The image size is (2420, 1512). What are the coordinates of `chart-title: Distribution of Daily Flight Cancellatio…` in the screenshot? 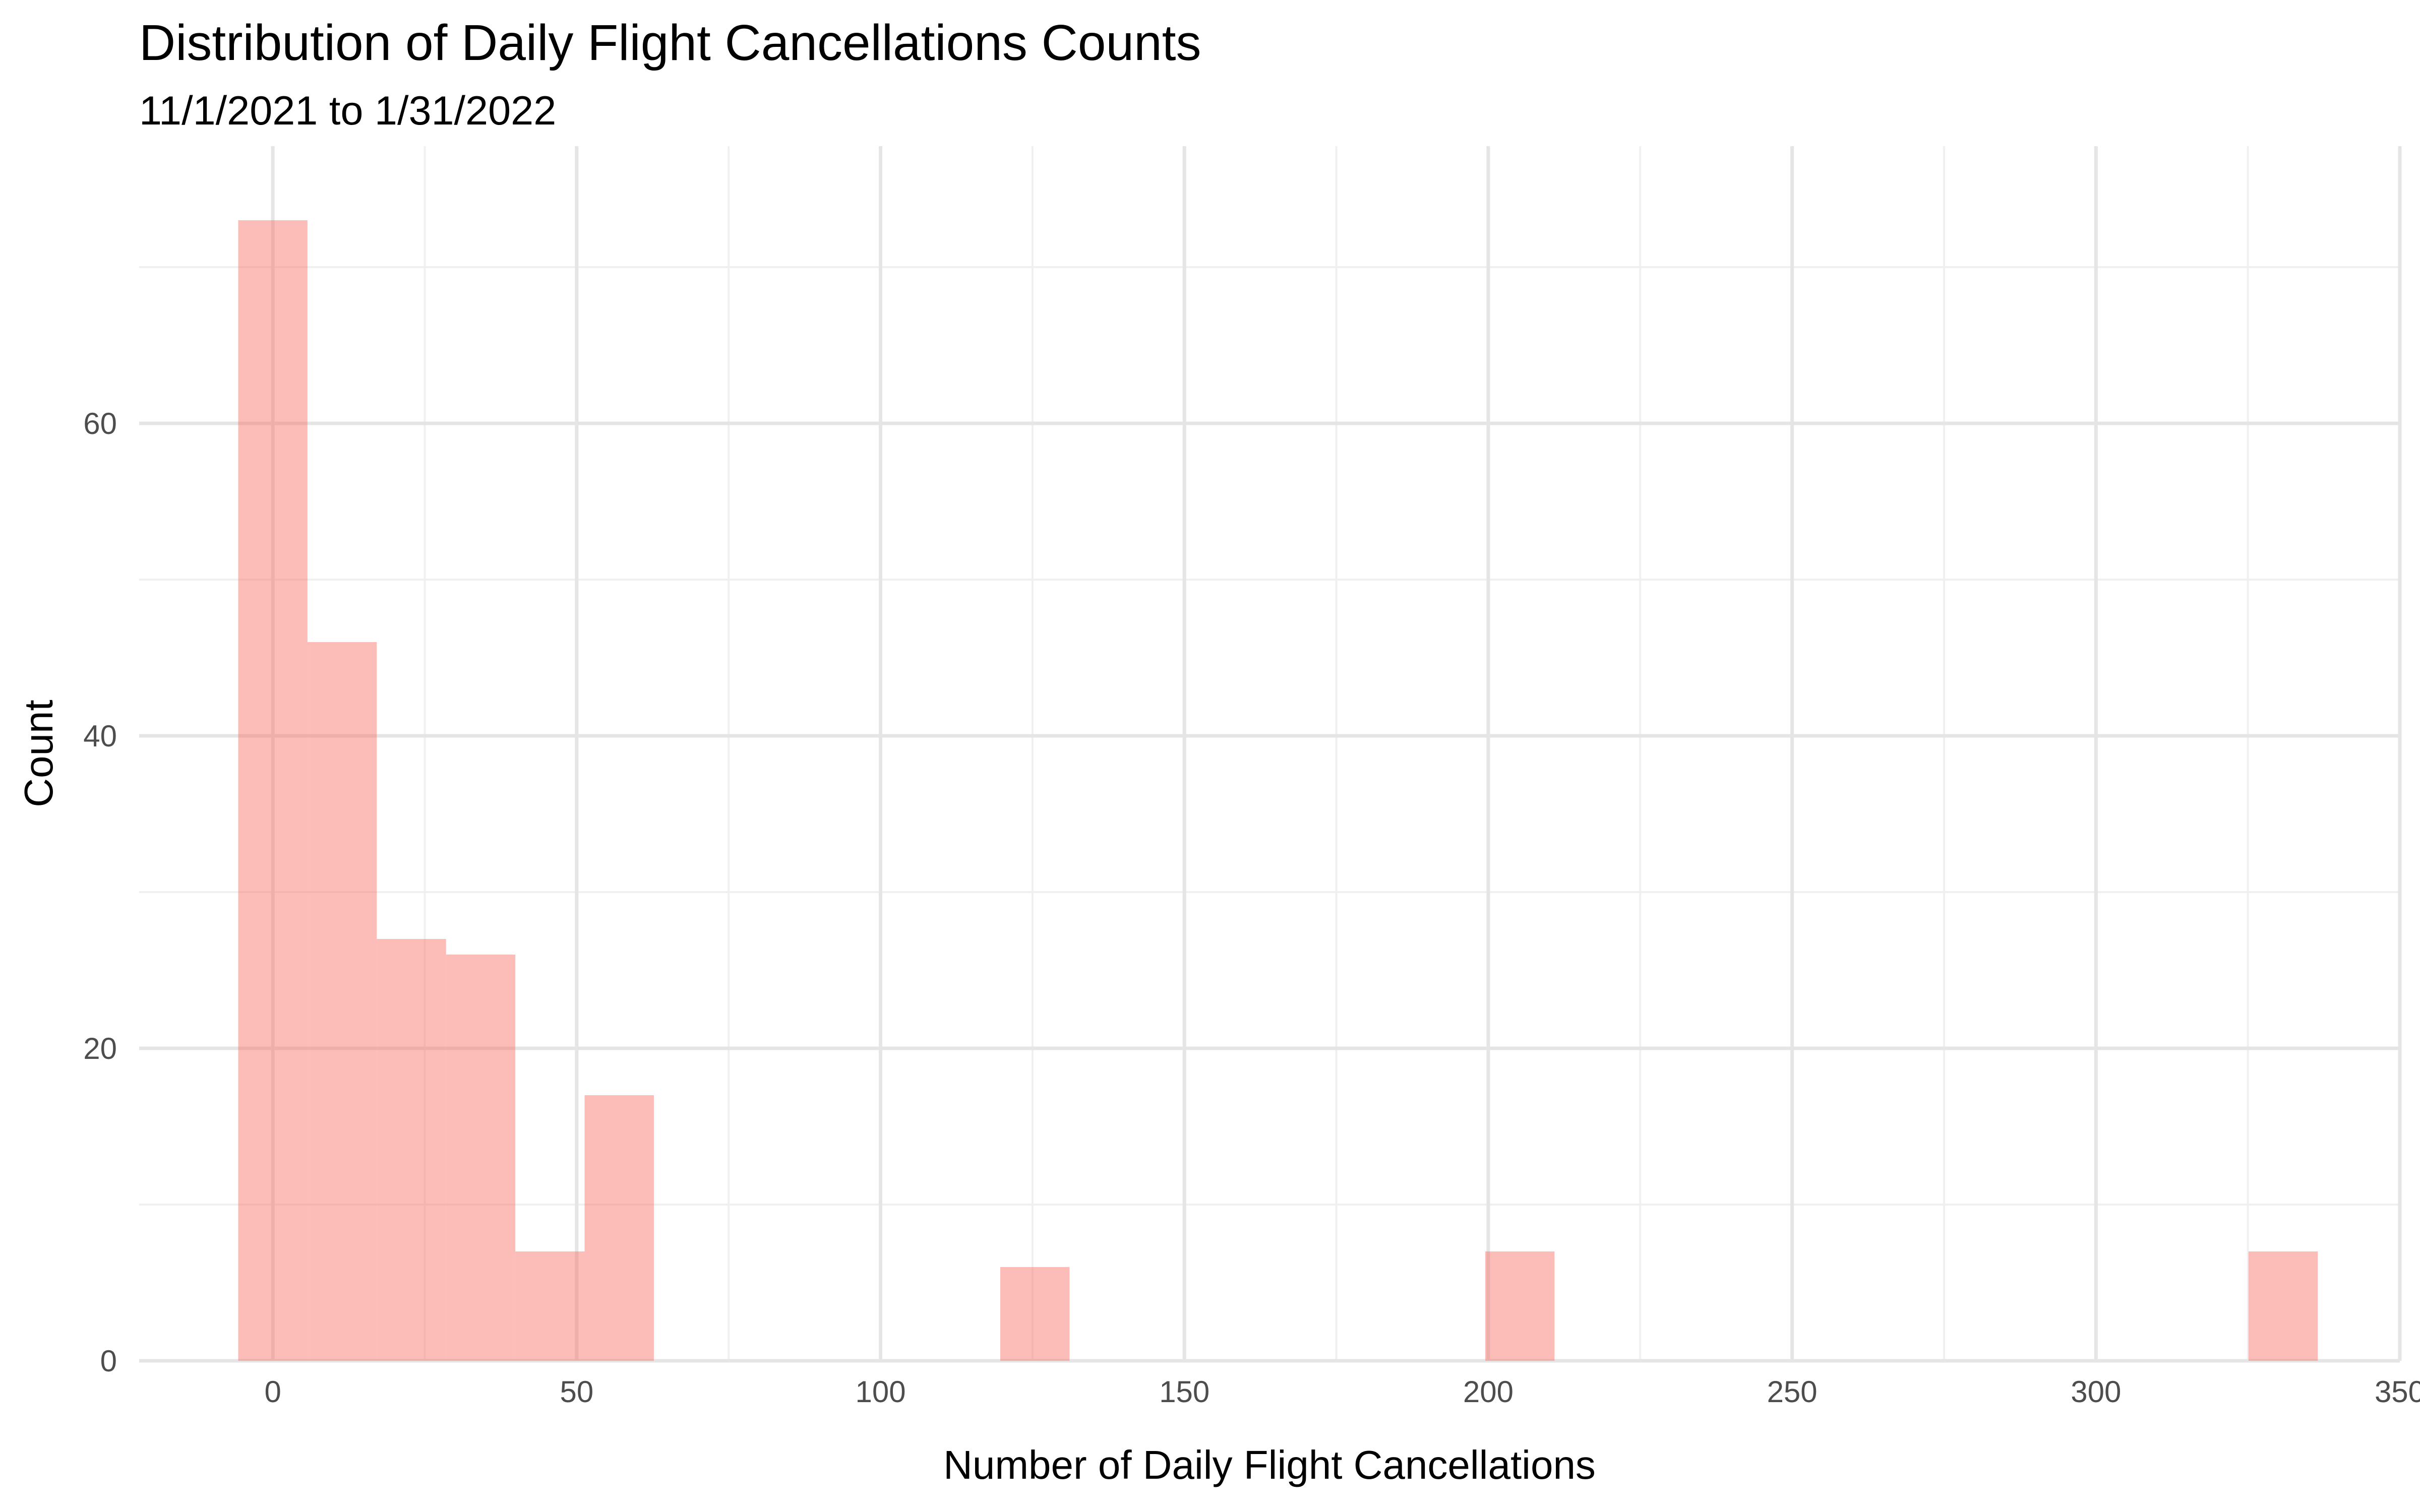 It's located at (670, 43).